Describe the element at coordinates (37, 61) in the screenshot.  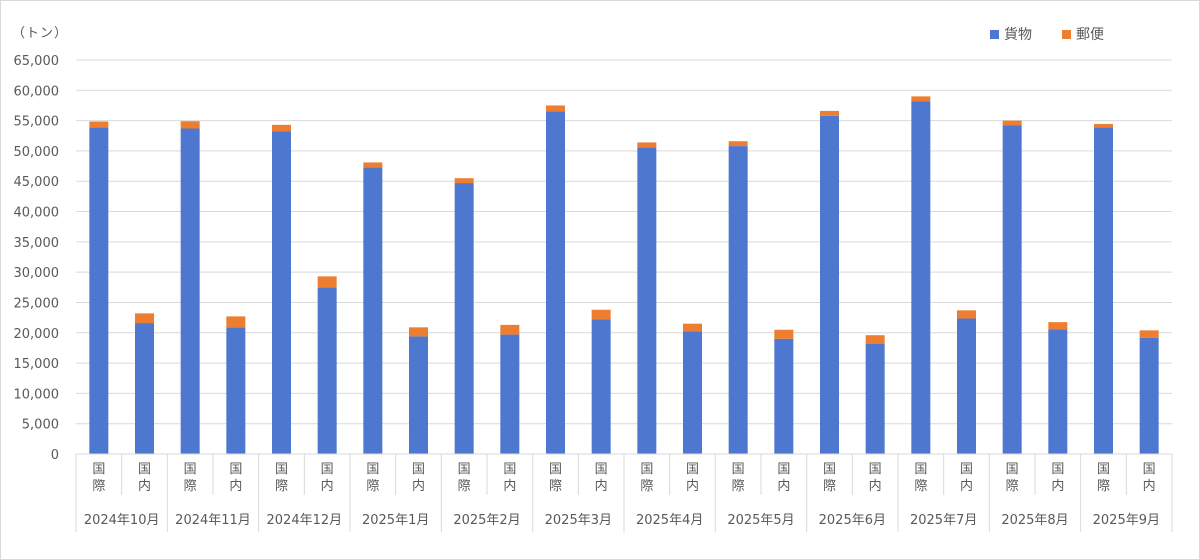
I see `y-tick-label: 65,000` at that location.